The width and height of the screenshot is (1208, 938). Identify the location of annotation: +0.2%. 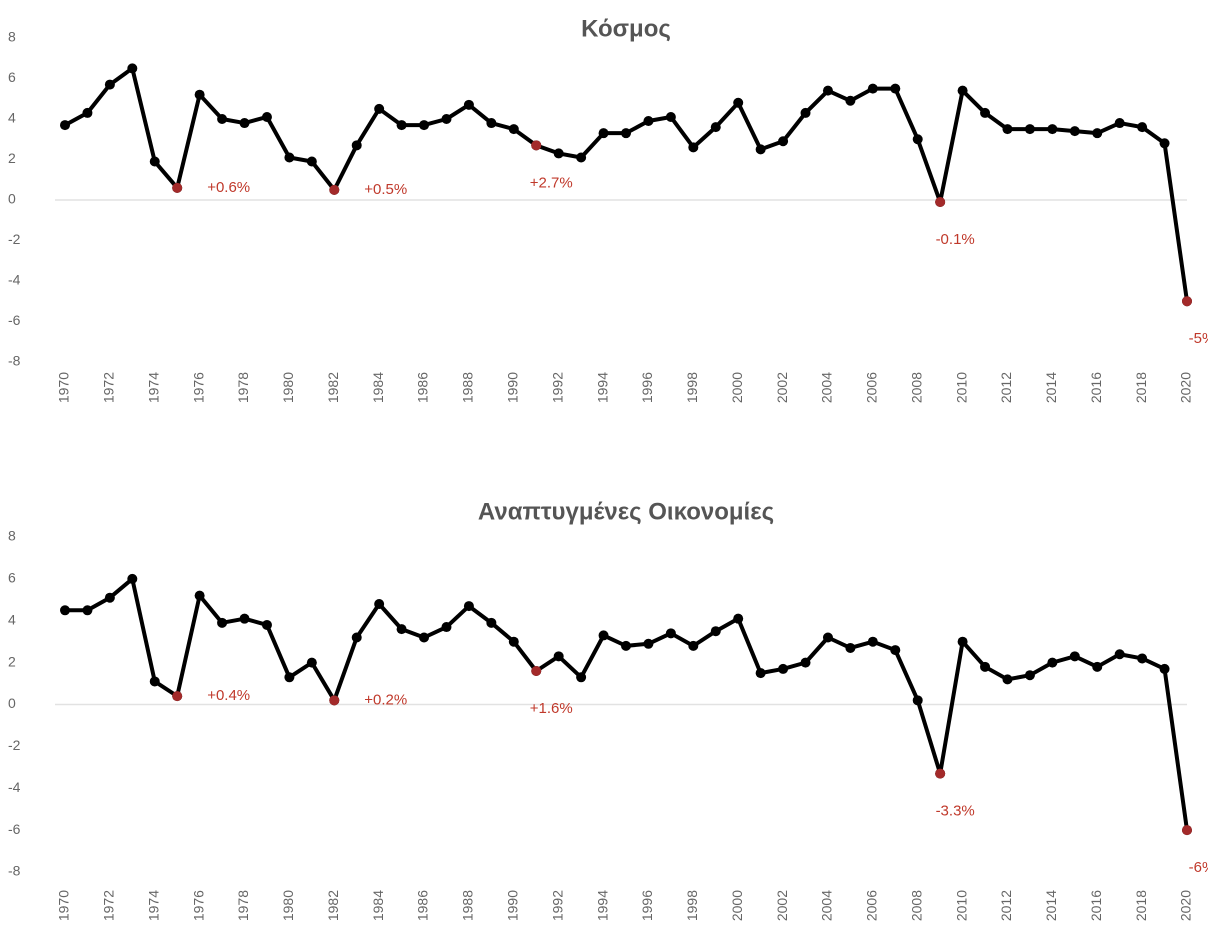
(385, 699).